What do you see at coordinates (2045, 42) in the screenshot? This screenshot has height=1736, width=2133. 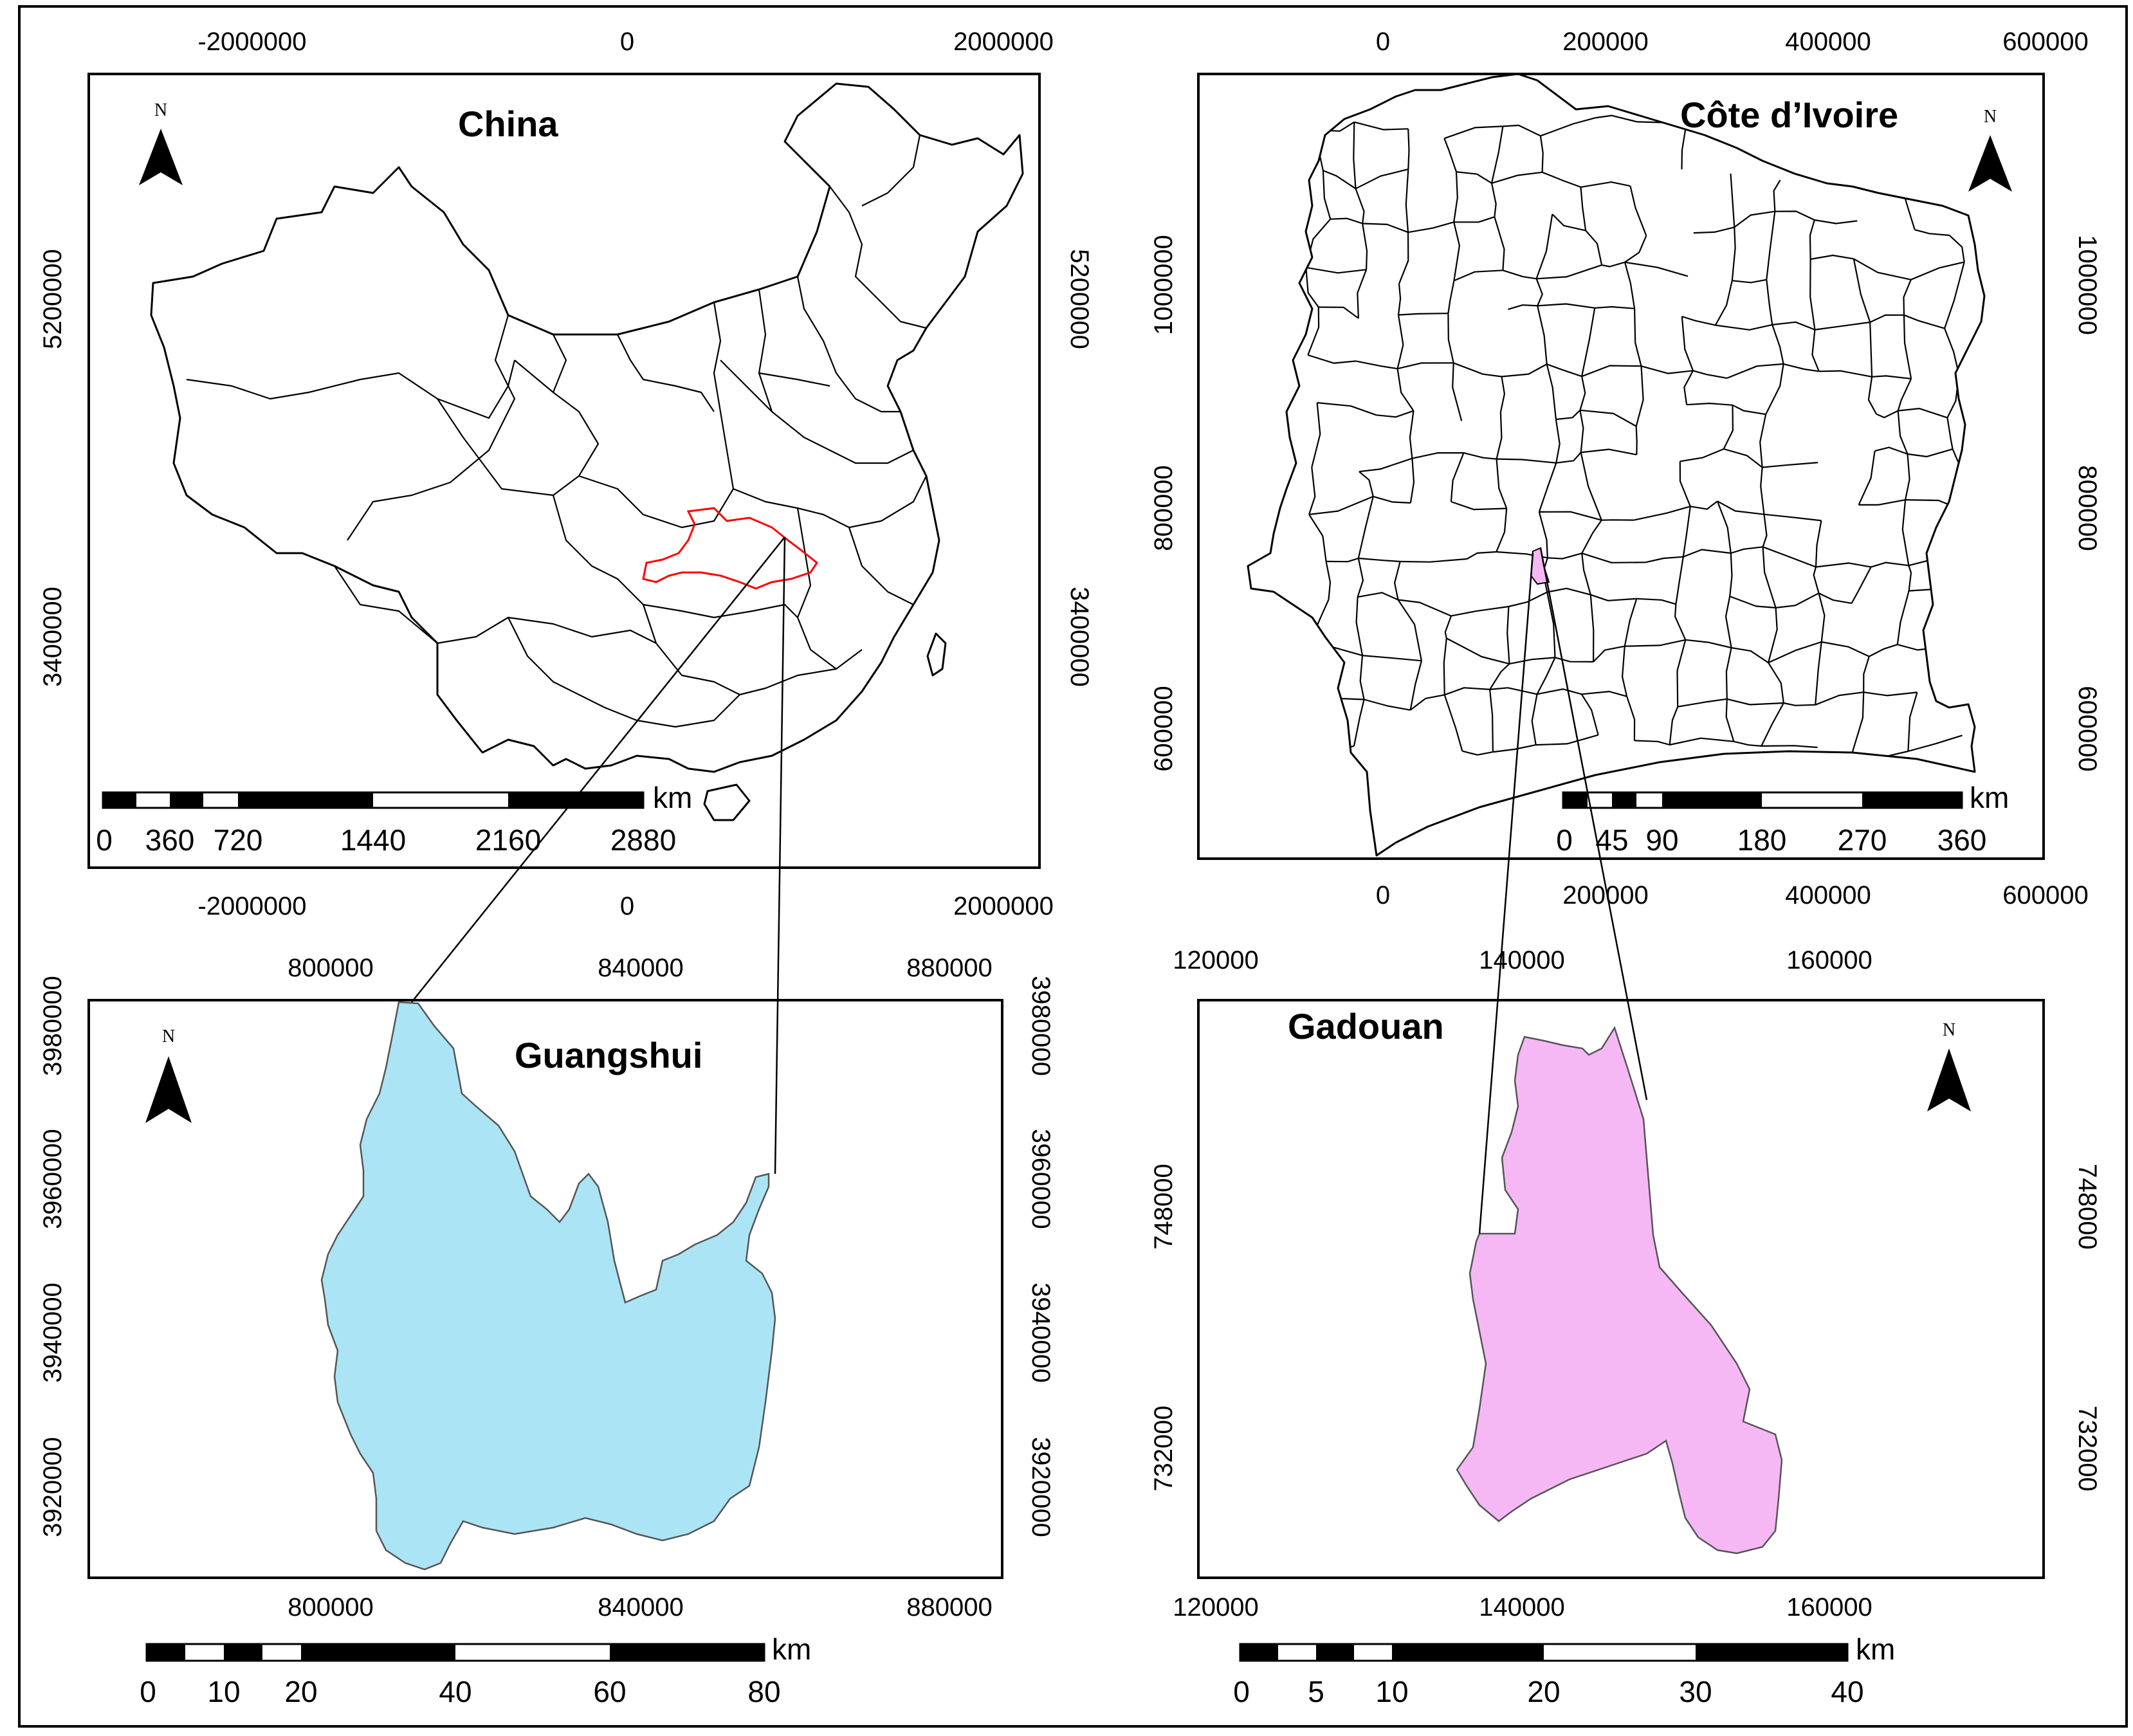 I see `cote-top-tick: 600000` at bounding box center [2045, 42].